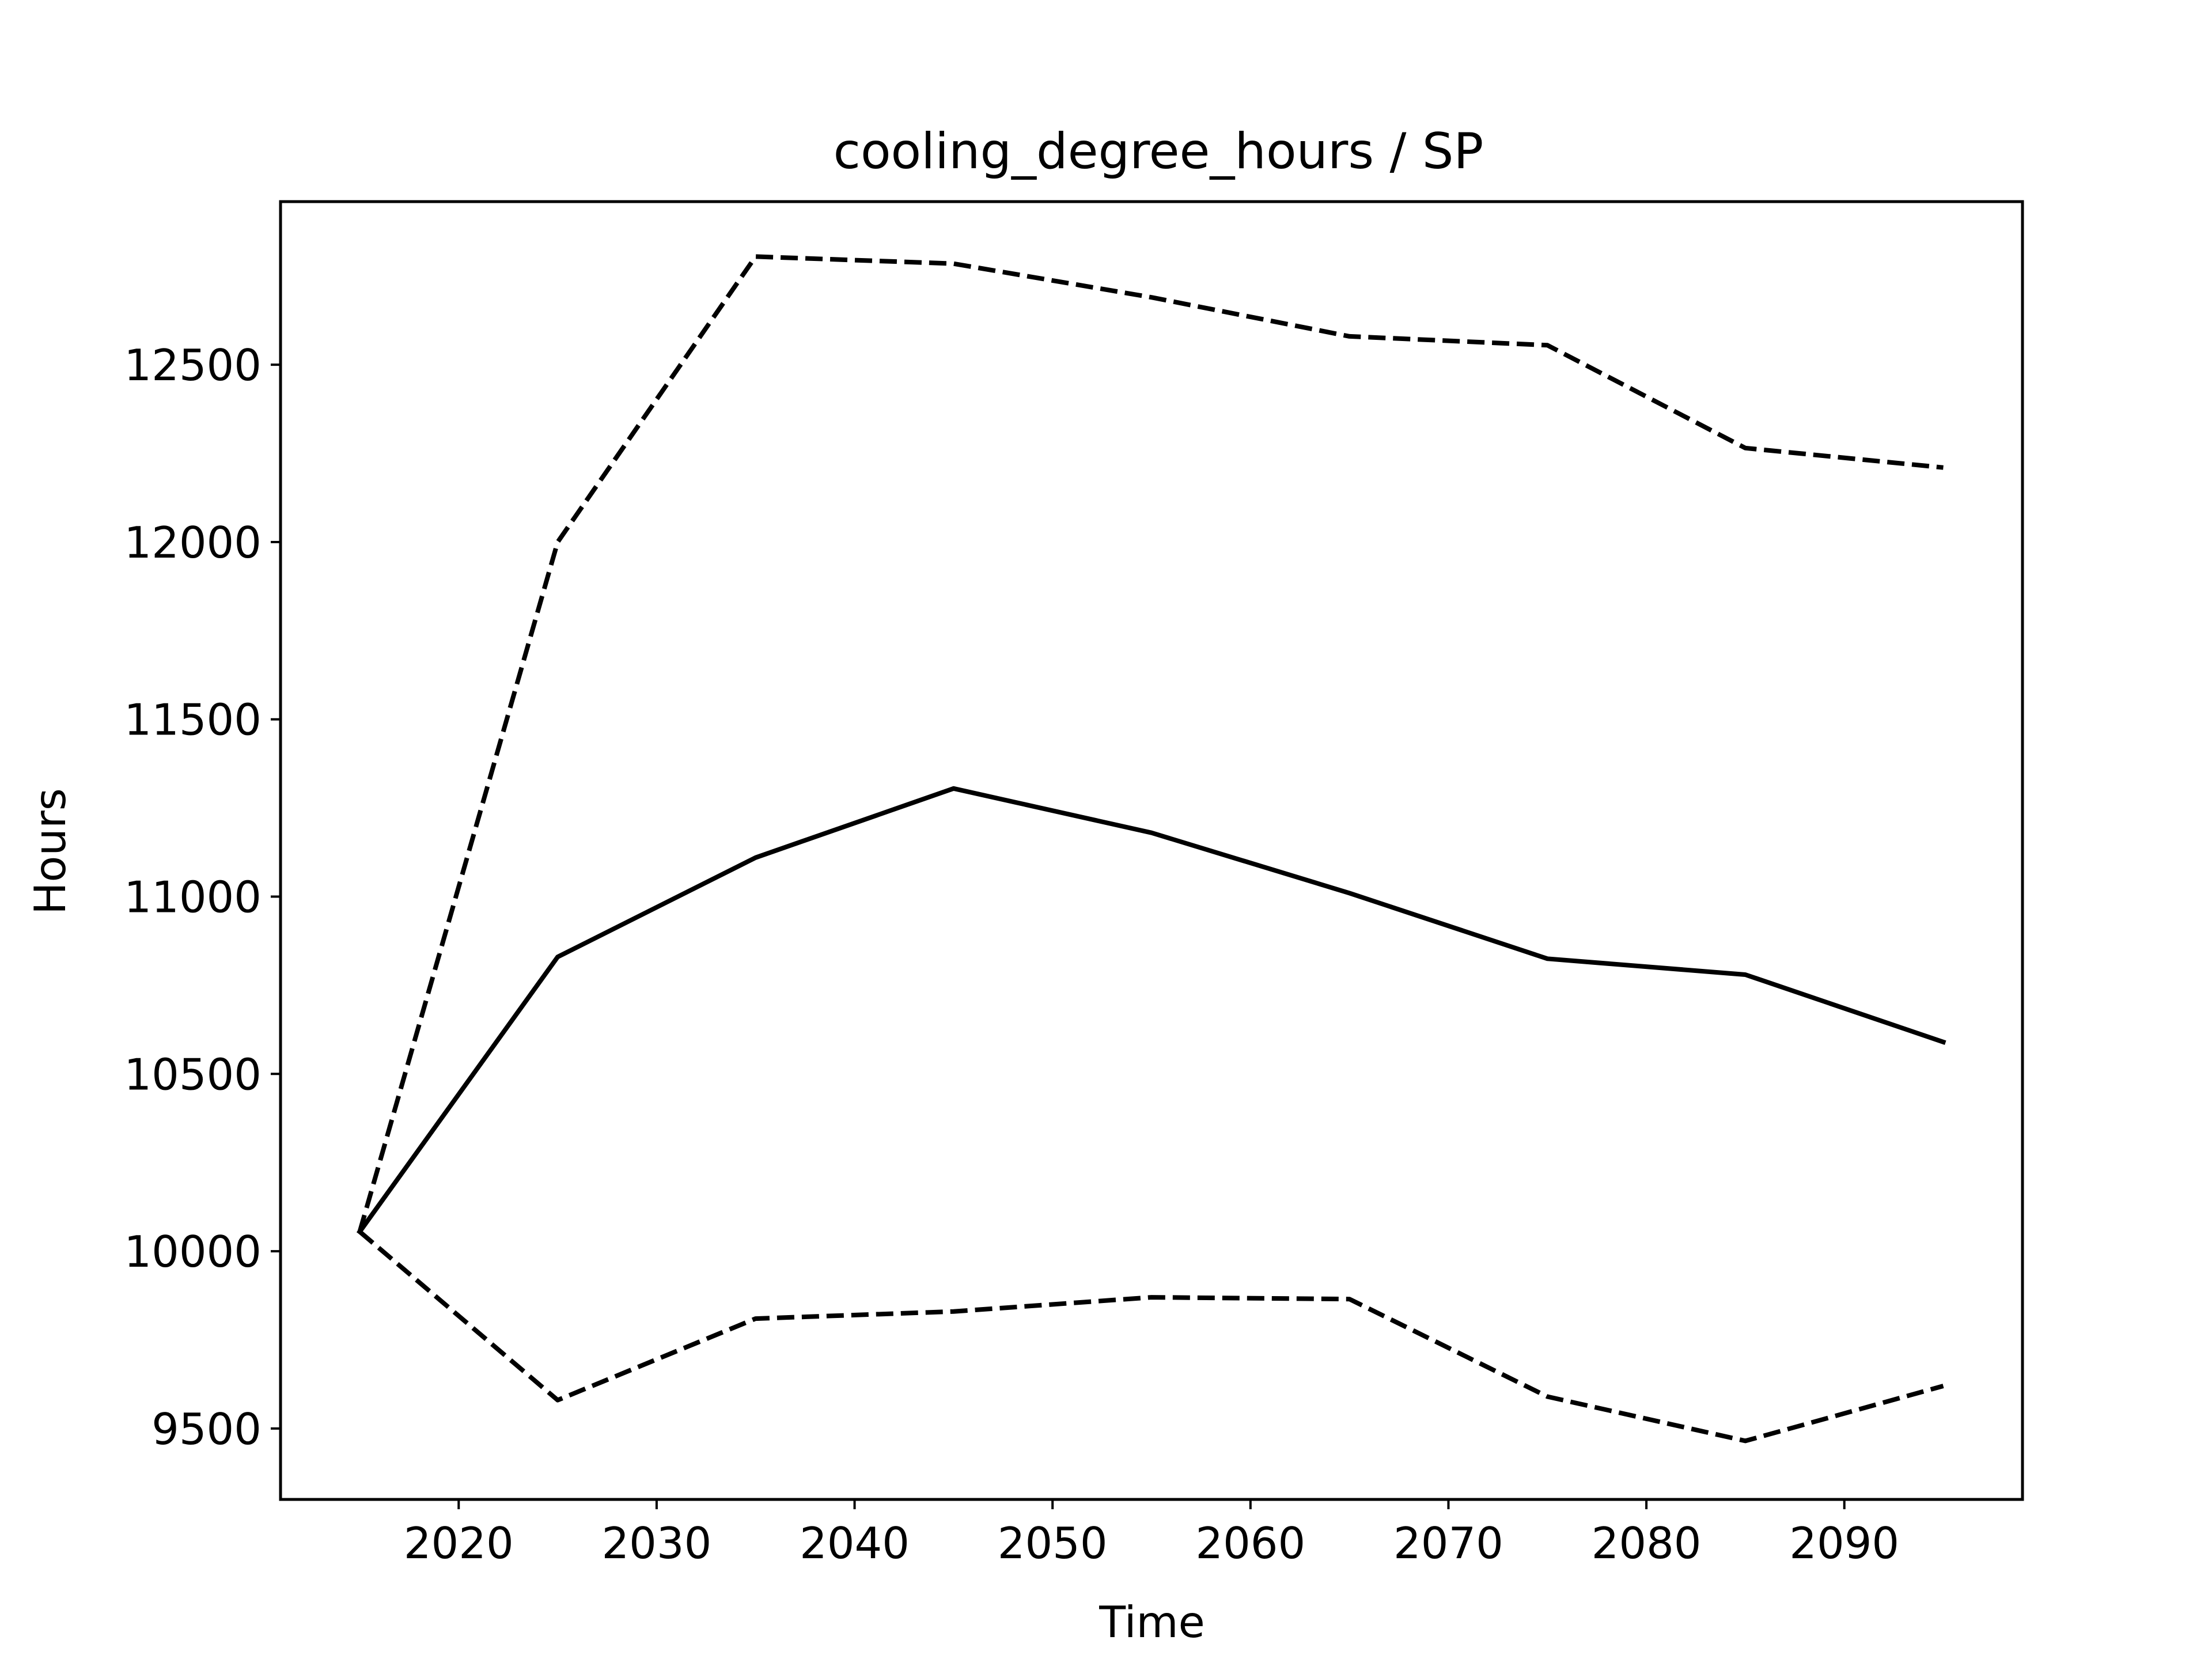 The height and width of the screenshot is (1659, 2212). Describe the element at coordinates (1152, 1622) in the screenshot. I see `x-axis-label: Time` at that location.